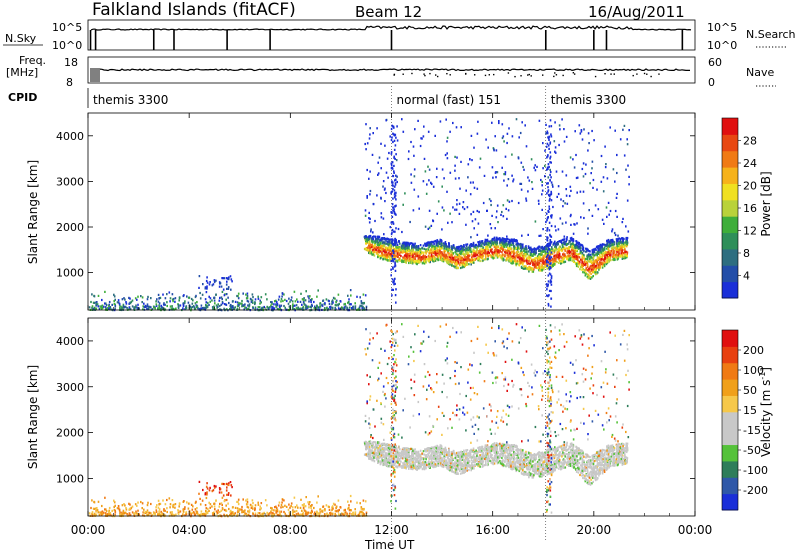  What do you see at coordinates (746, 253) in the screenshot?
I see `colorbar-tick-label: 8` at bounding box center [746, 253].